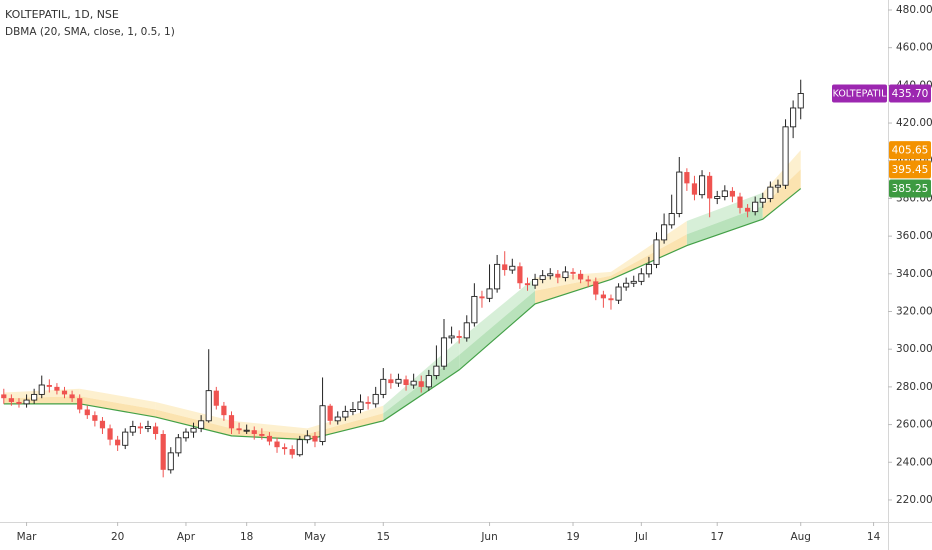 The height and width of the screenshot is (550, 932). What do you see at coordinates (62, 14) in the screenshot?
I see `chart-title: KOLTEPATIL, 1D, NSE` at bounding box center [62, 14].